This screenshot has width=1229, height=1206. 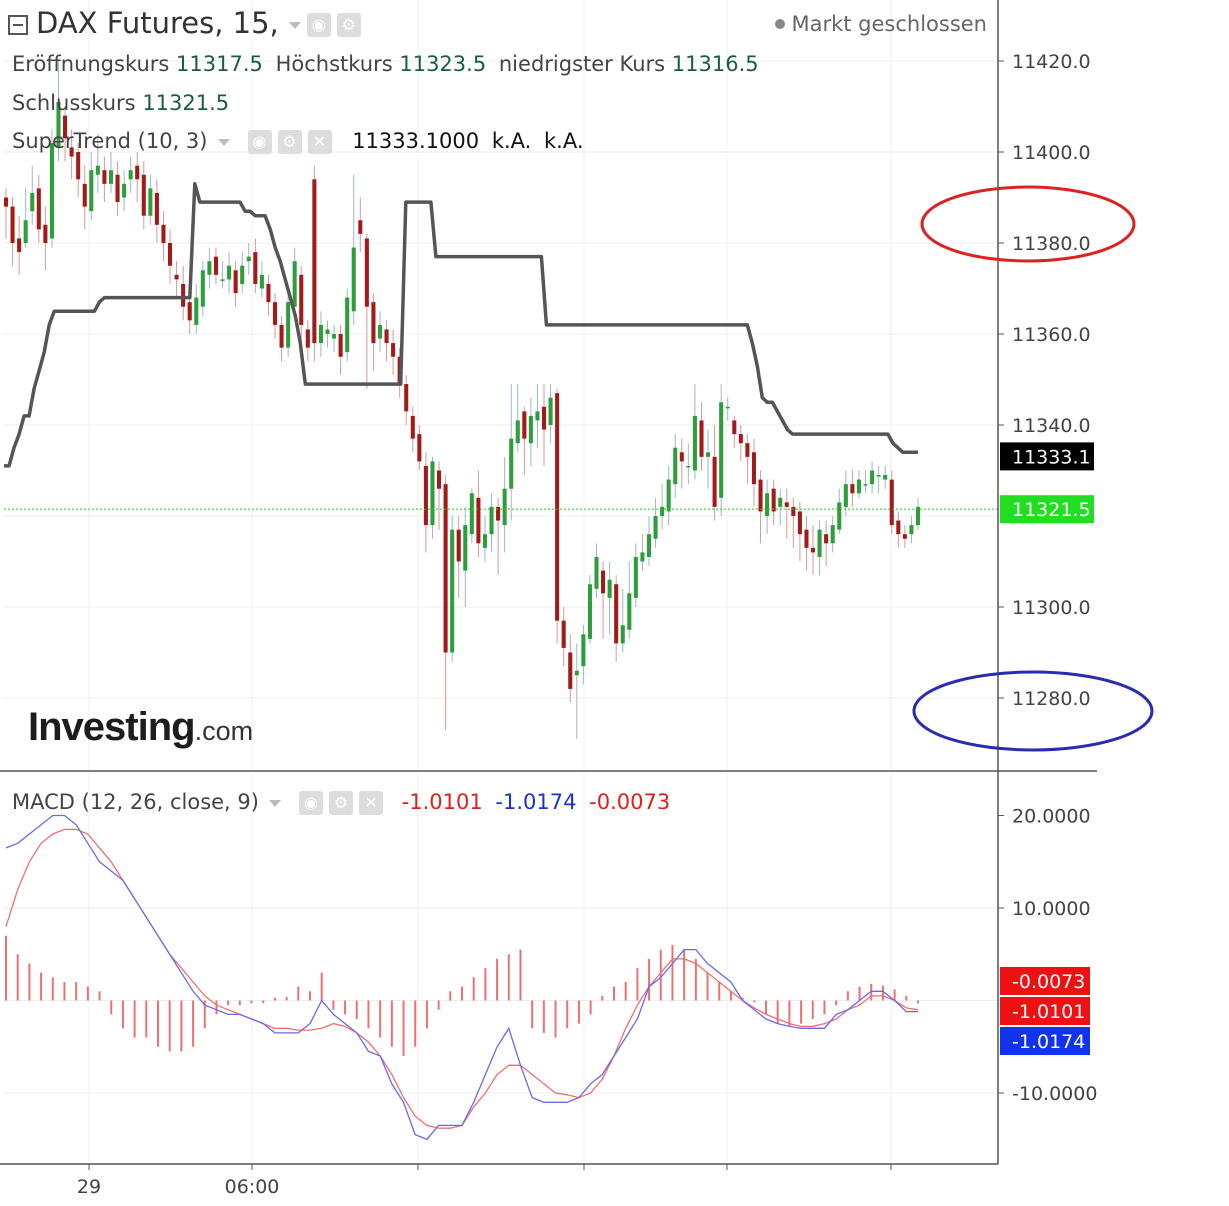 I want to click on dropdown-caret-icon, so click(x=294, y=25).